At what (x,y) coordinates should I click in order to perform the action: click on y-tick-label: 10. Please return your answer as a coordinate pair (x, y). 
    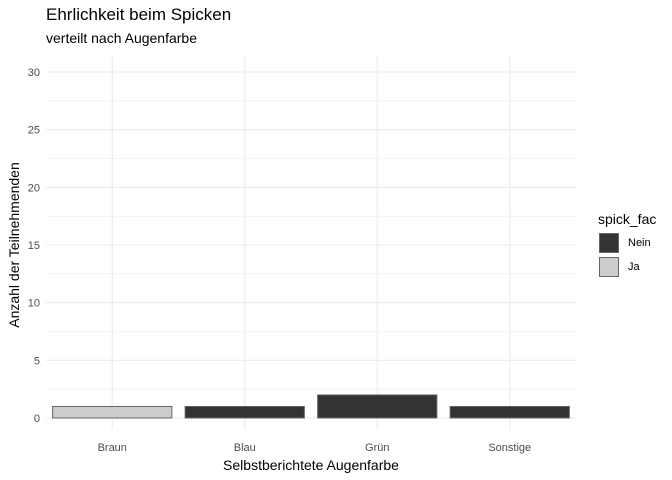
    Looking at the image, I should click on (34, 304).